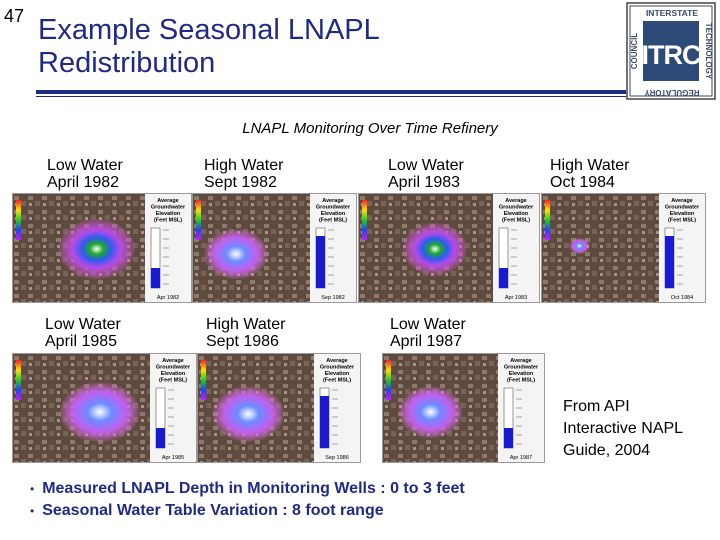 The width and height of the screenshot is (720, 540). What do you see at coordinates (14, 16) in the screenshot?
I see `slide-number: 47` at bounding box center [14, 16].